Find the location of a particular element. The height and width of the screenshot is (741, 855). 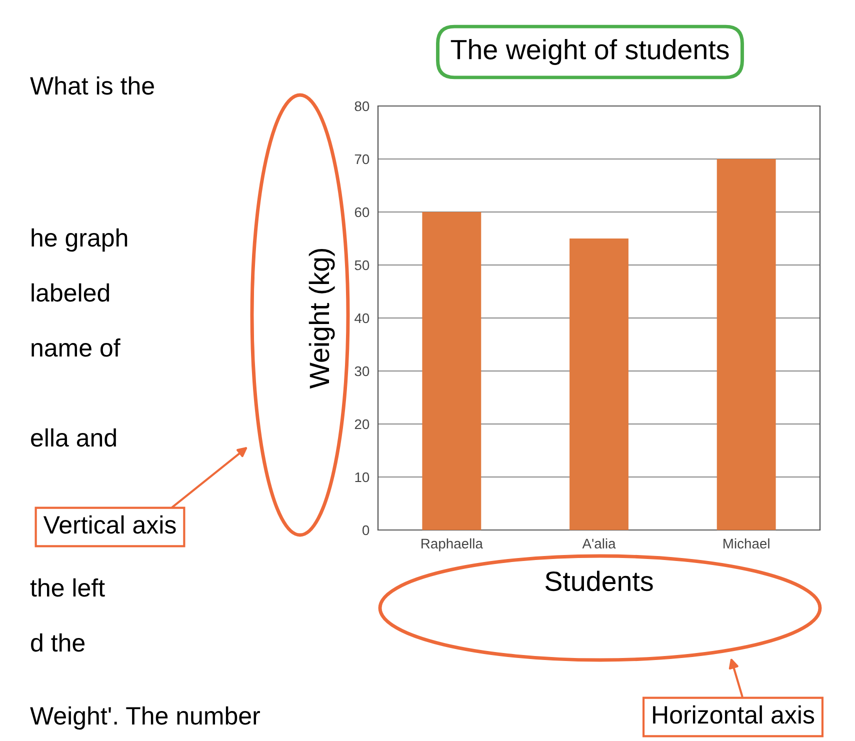

x-tick-label: Raphaella is located at coordinates (452, 545).